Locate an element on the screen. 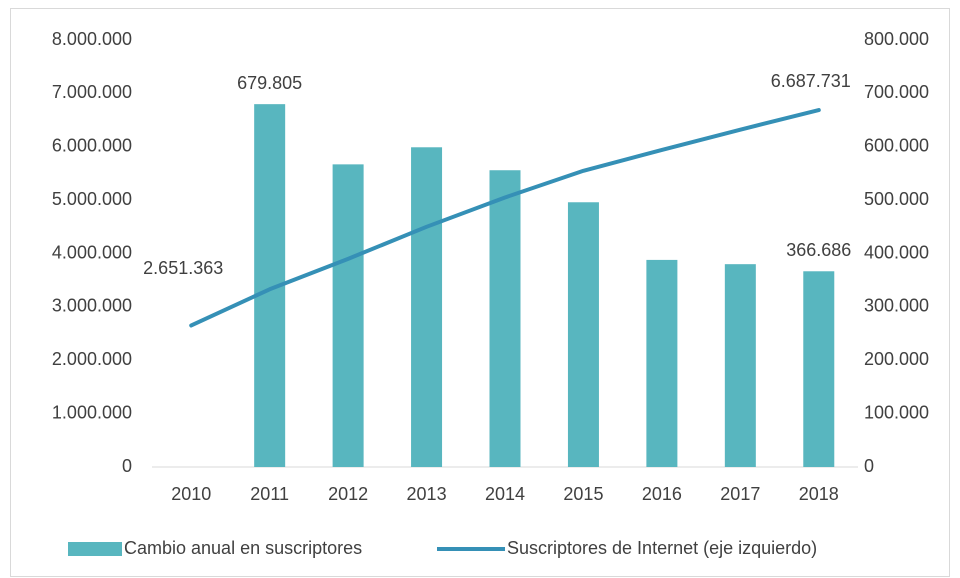 The height and width of the screenshot is (578, 960). yticks-label: 2.000.000 is located at coordinates (92, 359).